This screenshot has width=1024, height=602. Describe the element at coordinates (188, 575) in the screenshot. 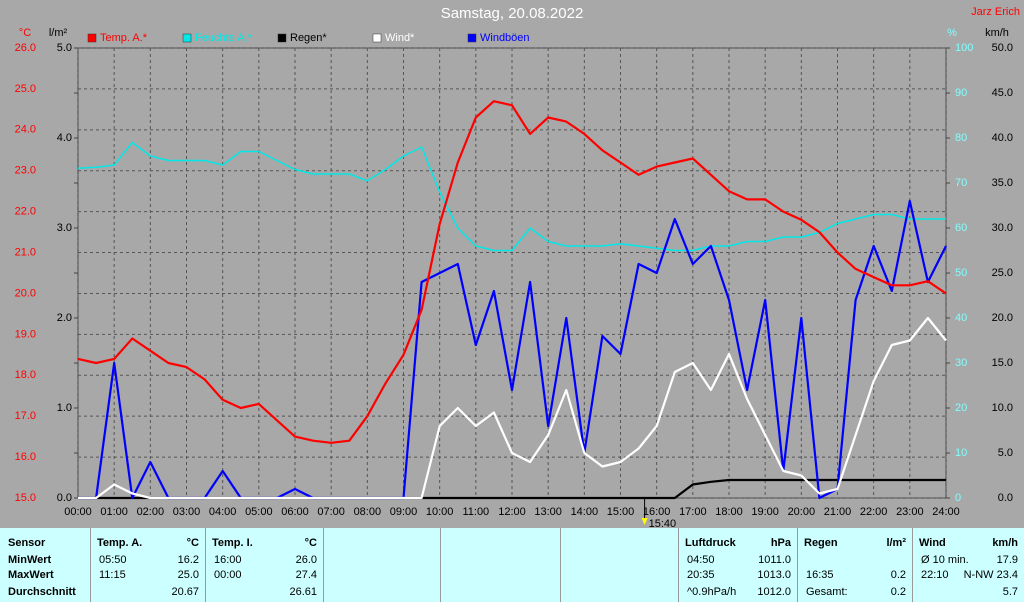

I see `cell-value: 25.0` at that location.